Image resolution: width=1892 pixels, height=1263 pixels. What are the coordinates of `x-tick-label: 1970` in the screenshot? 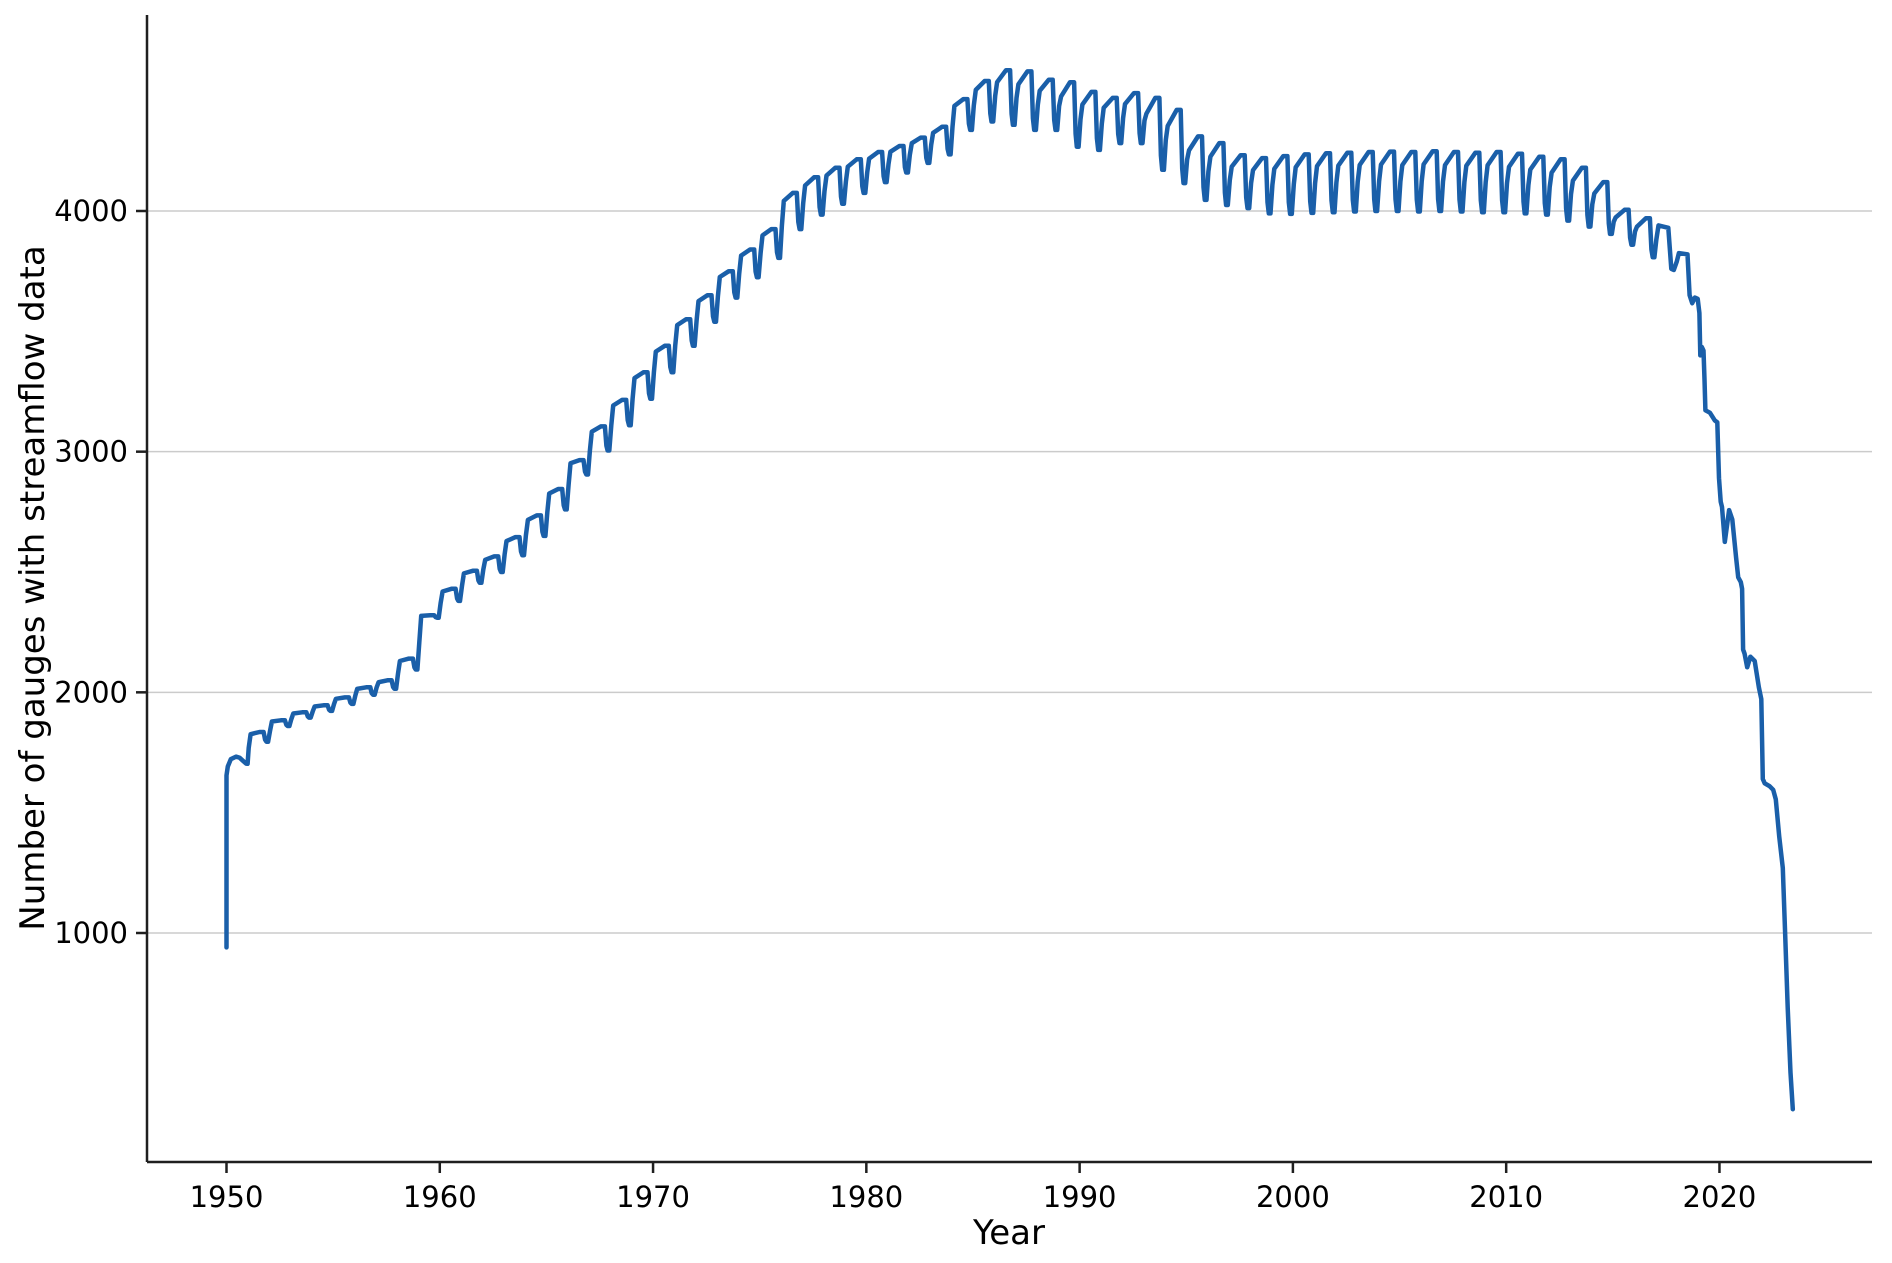 It's located at (653, 1197).